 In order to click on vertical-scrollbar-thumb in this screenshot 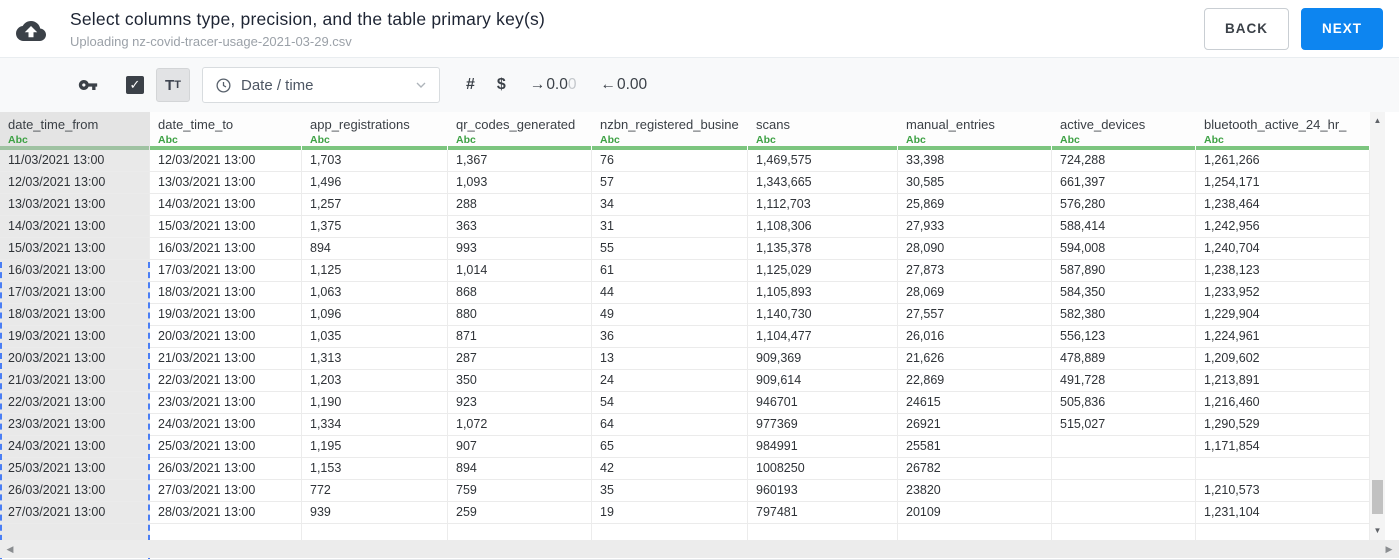, I will do `click(1377, 497)`.